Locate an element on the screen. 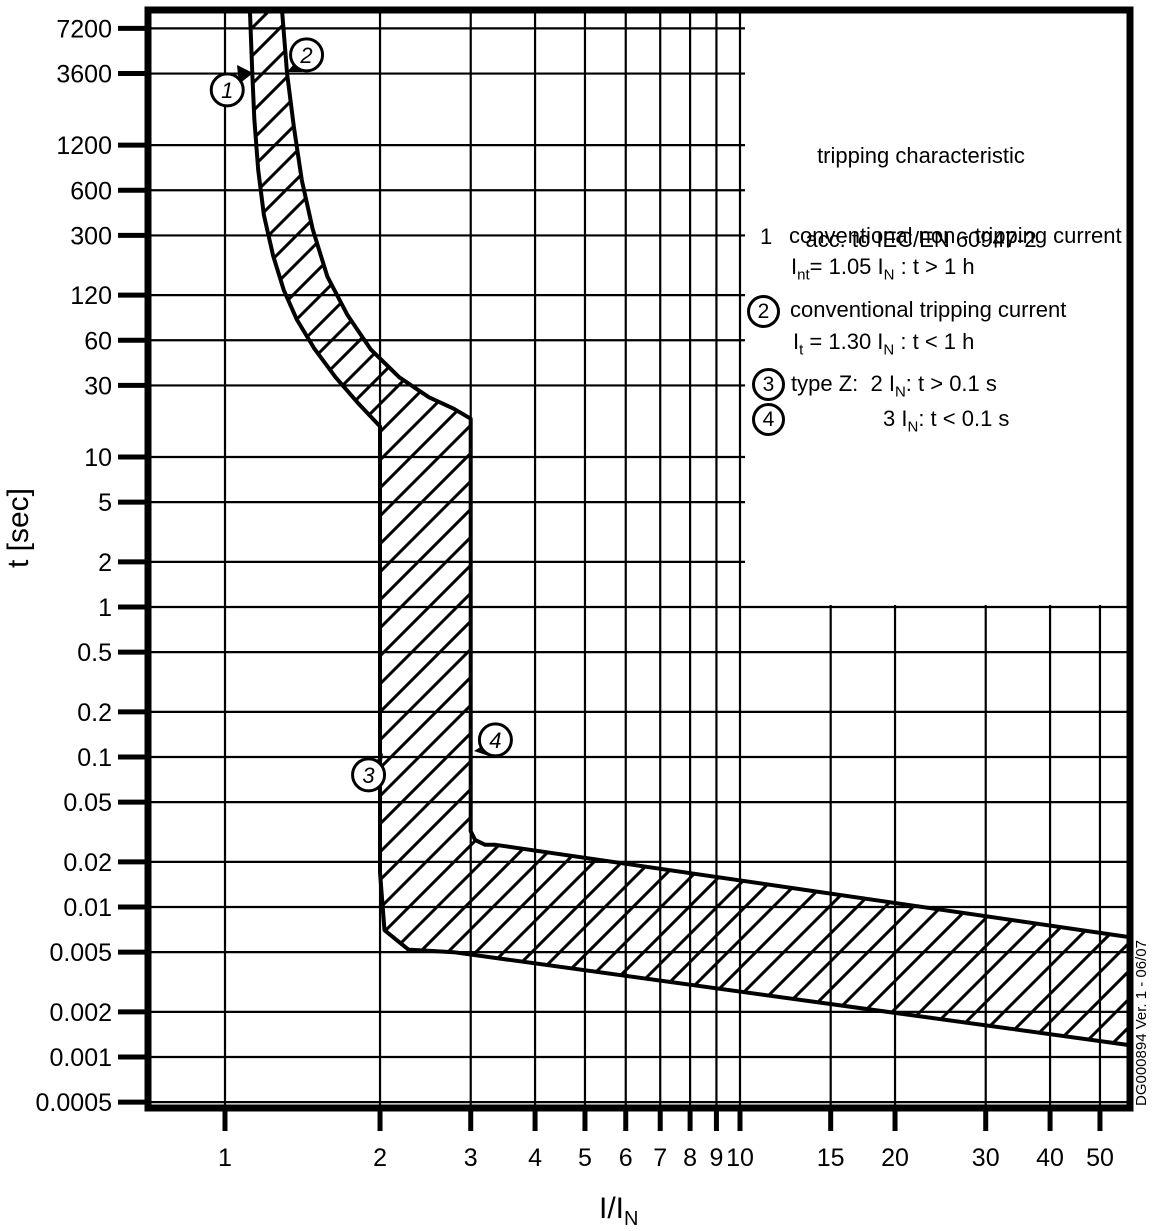 The height and width of the screenshot is (1231, 1153). y-tick-label: 1 is located at coordinates (105, 608).